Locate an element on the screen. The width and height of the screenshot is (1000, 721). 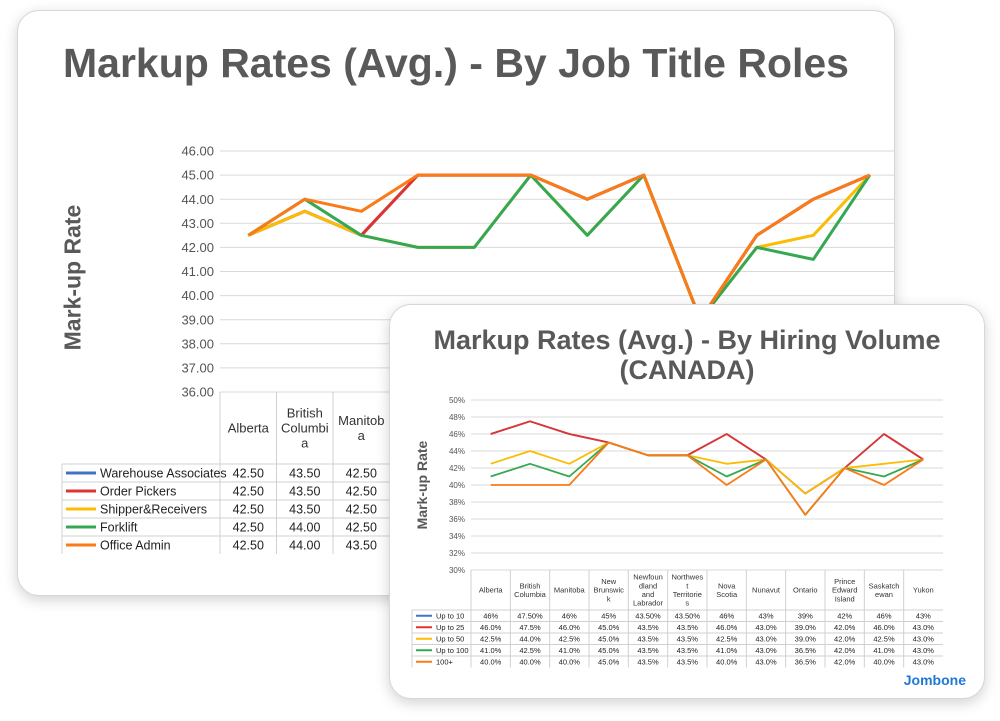
legend-label: Forklift is located at coordinates (119, 528).